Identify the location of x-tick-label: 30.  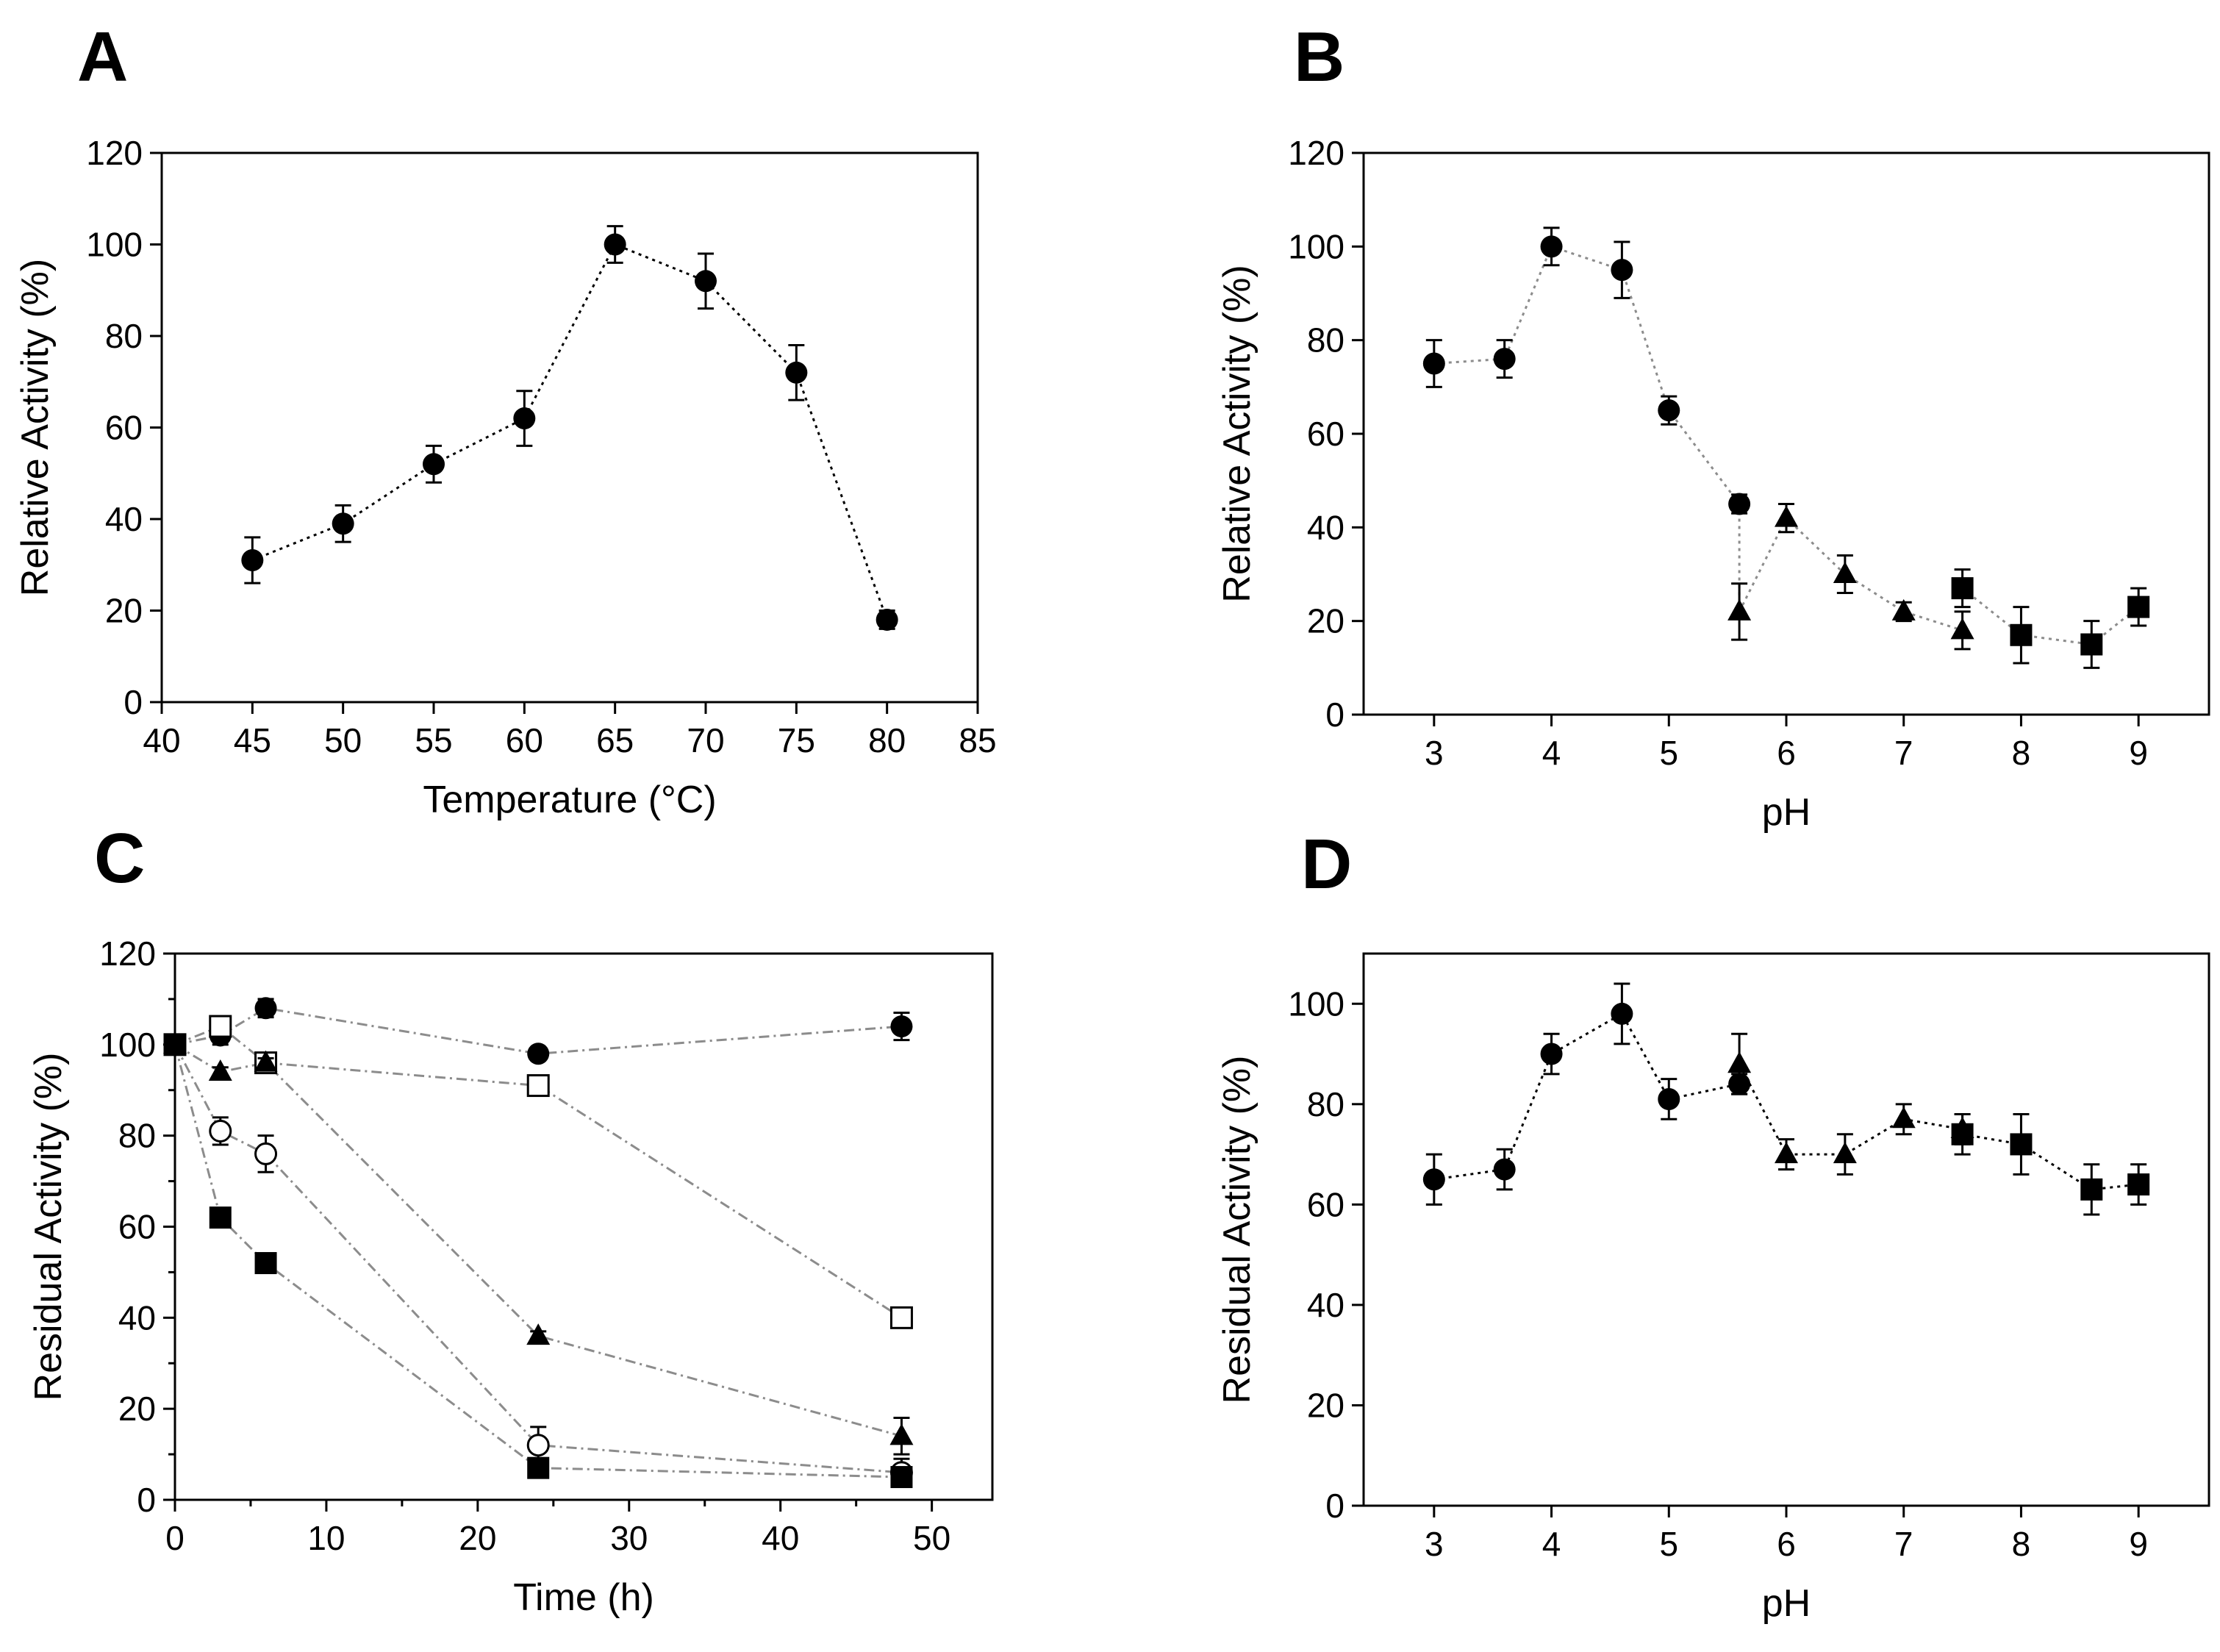
(629, 1538).